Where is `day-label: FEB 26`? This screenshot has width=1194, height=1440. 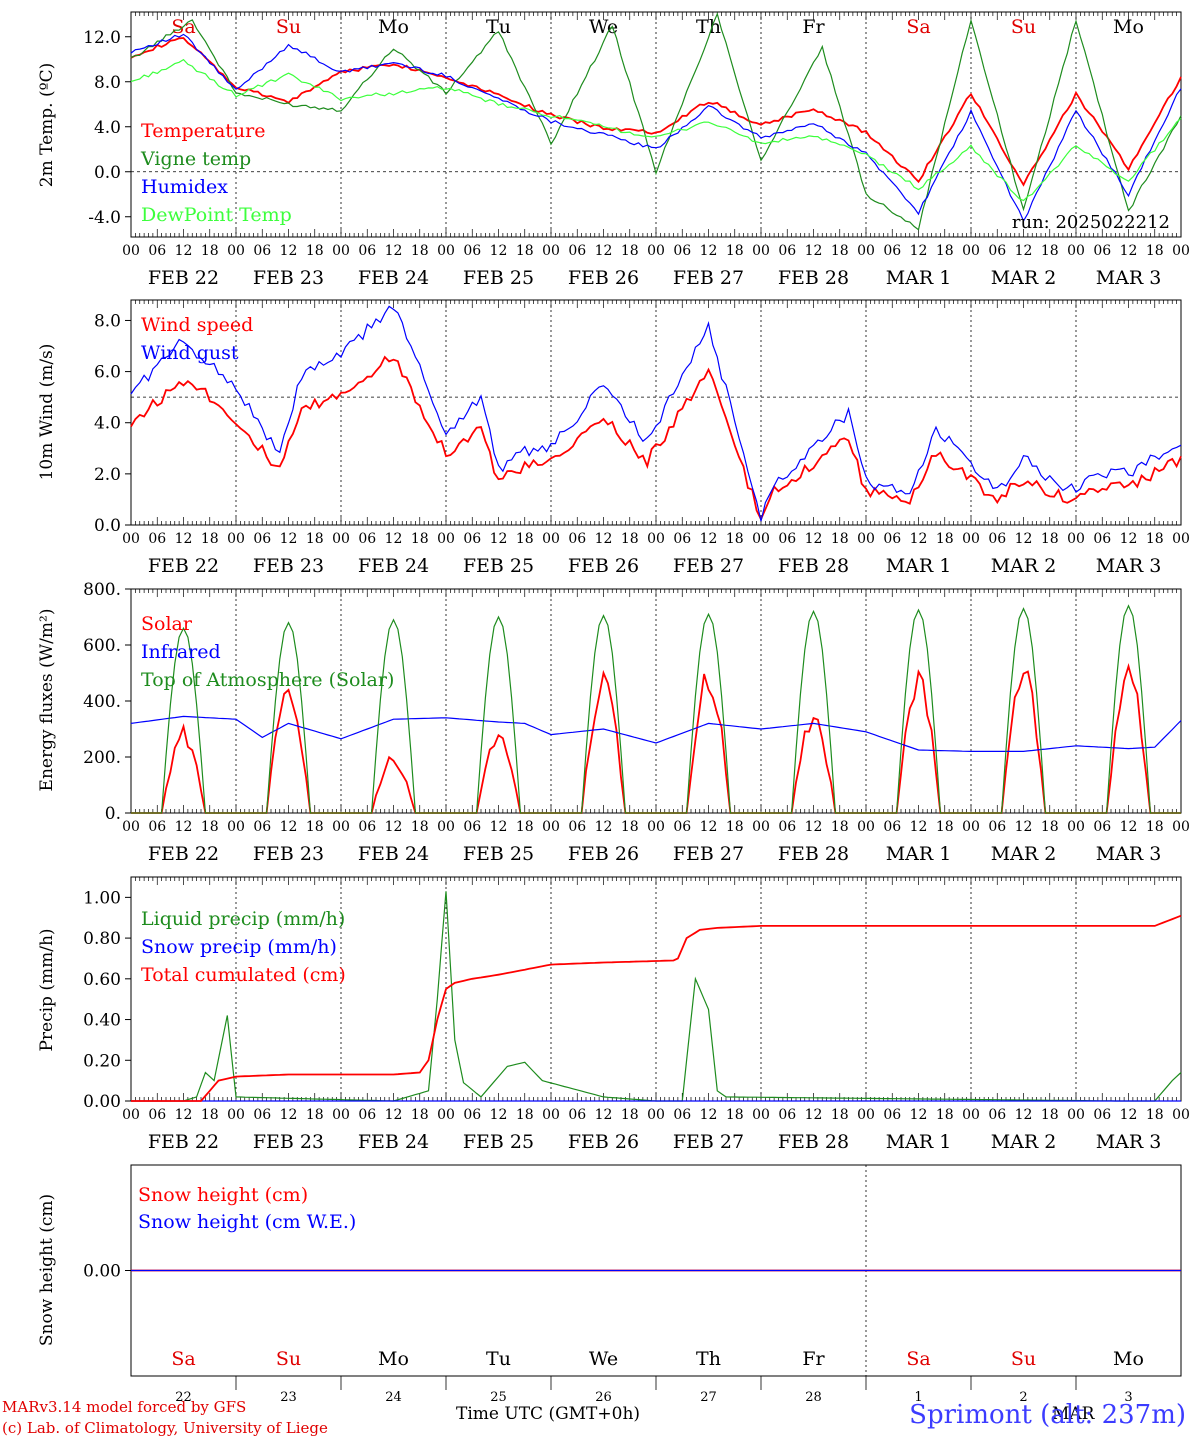
day-label: FEB 26 is located at coordinates (603, 854).